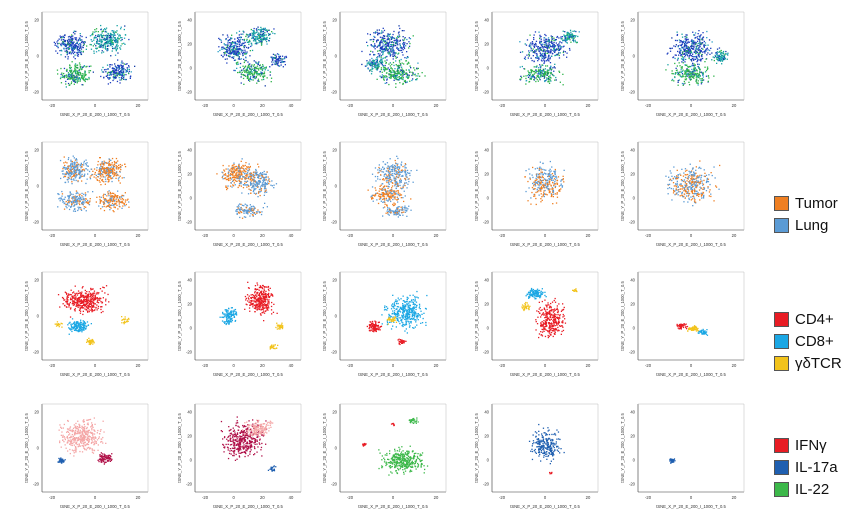  Describe the element at coordinates (138, 105) in the screenshot. I see `x-tick-label: 20` at that location.